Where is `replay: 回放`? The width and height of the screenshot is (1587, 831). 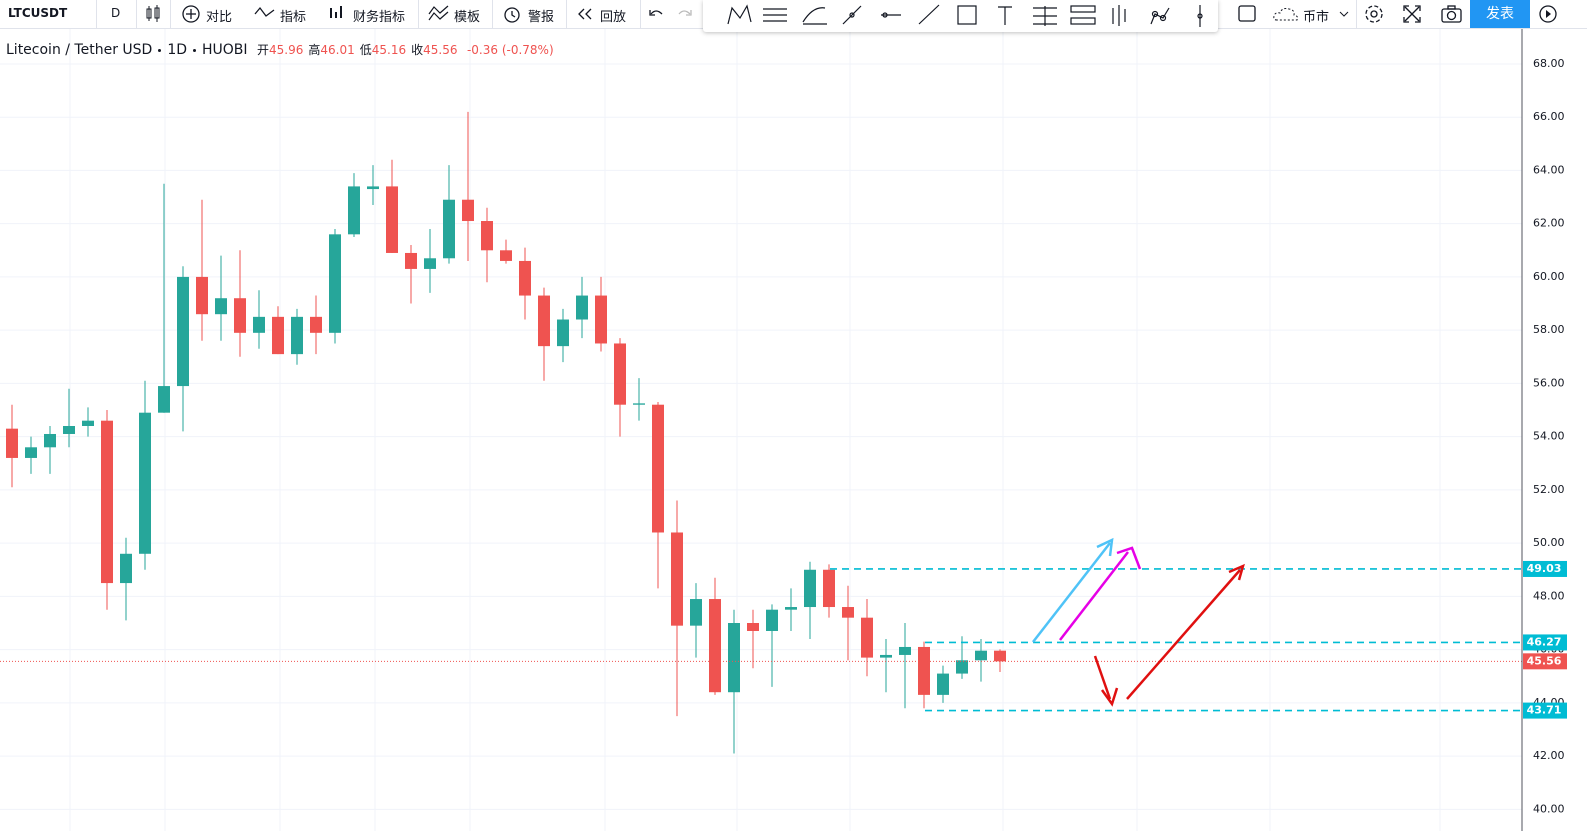
replay: 回放 is located at coordinates (613, 17).